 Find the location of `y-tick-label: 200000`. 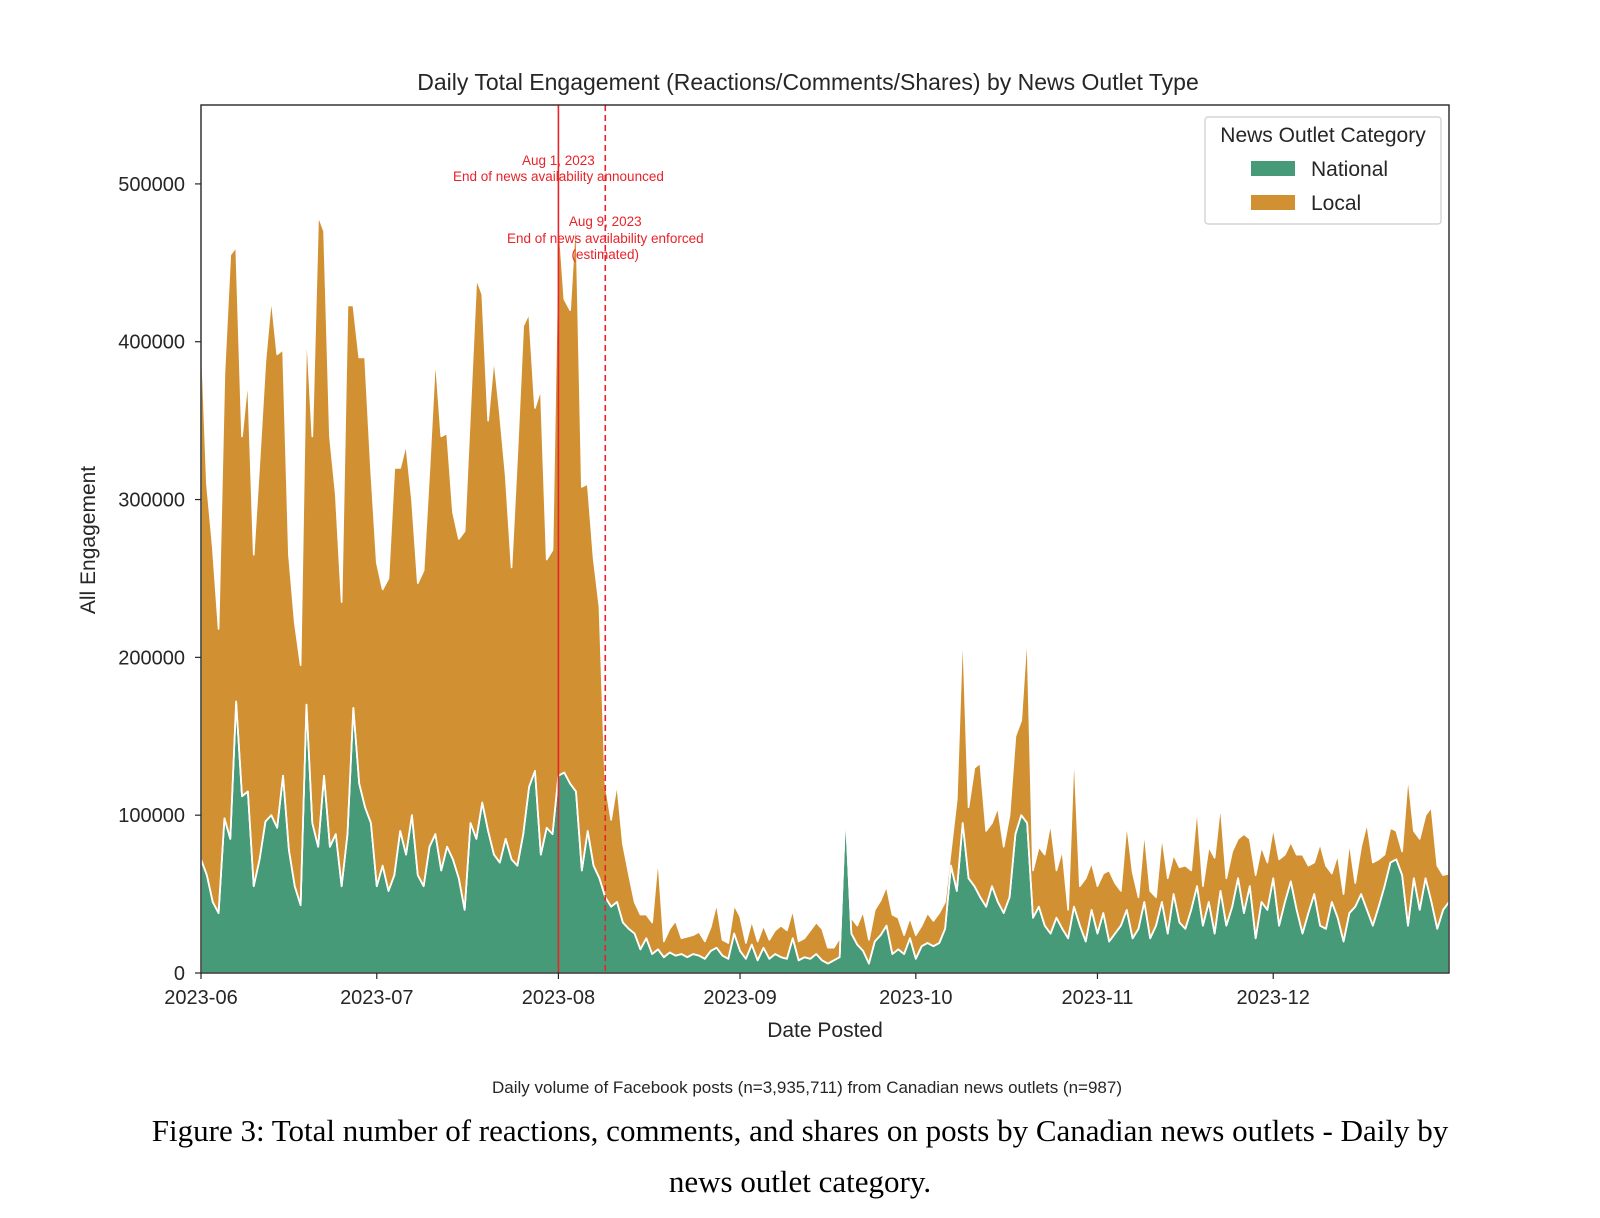

y-tick-label: 200000 is located at coordinates (151, 658).